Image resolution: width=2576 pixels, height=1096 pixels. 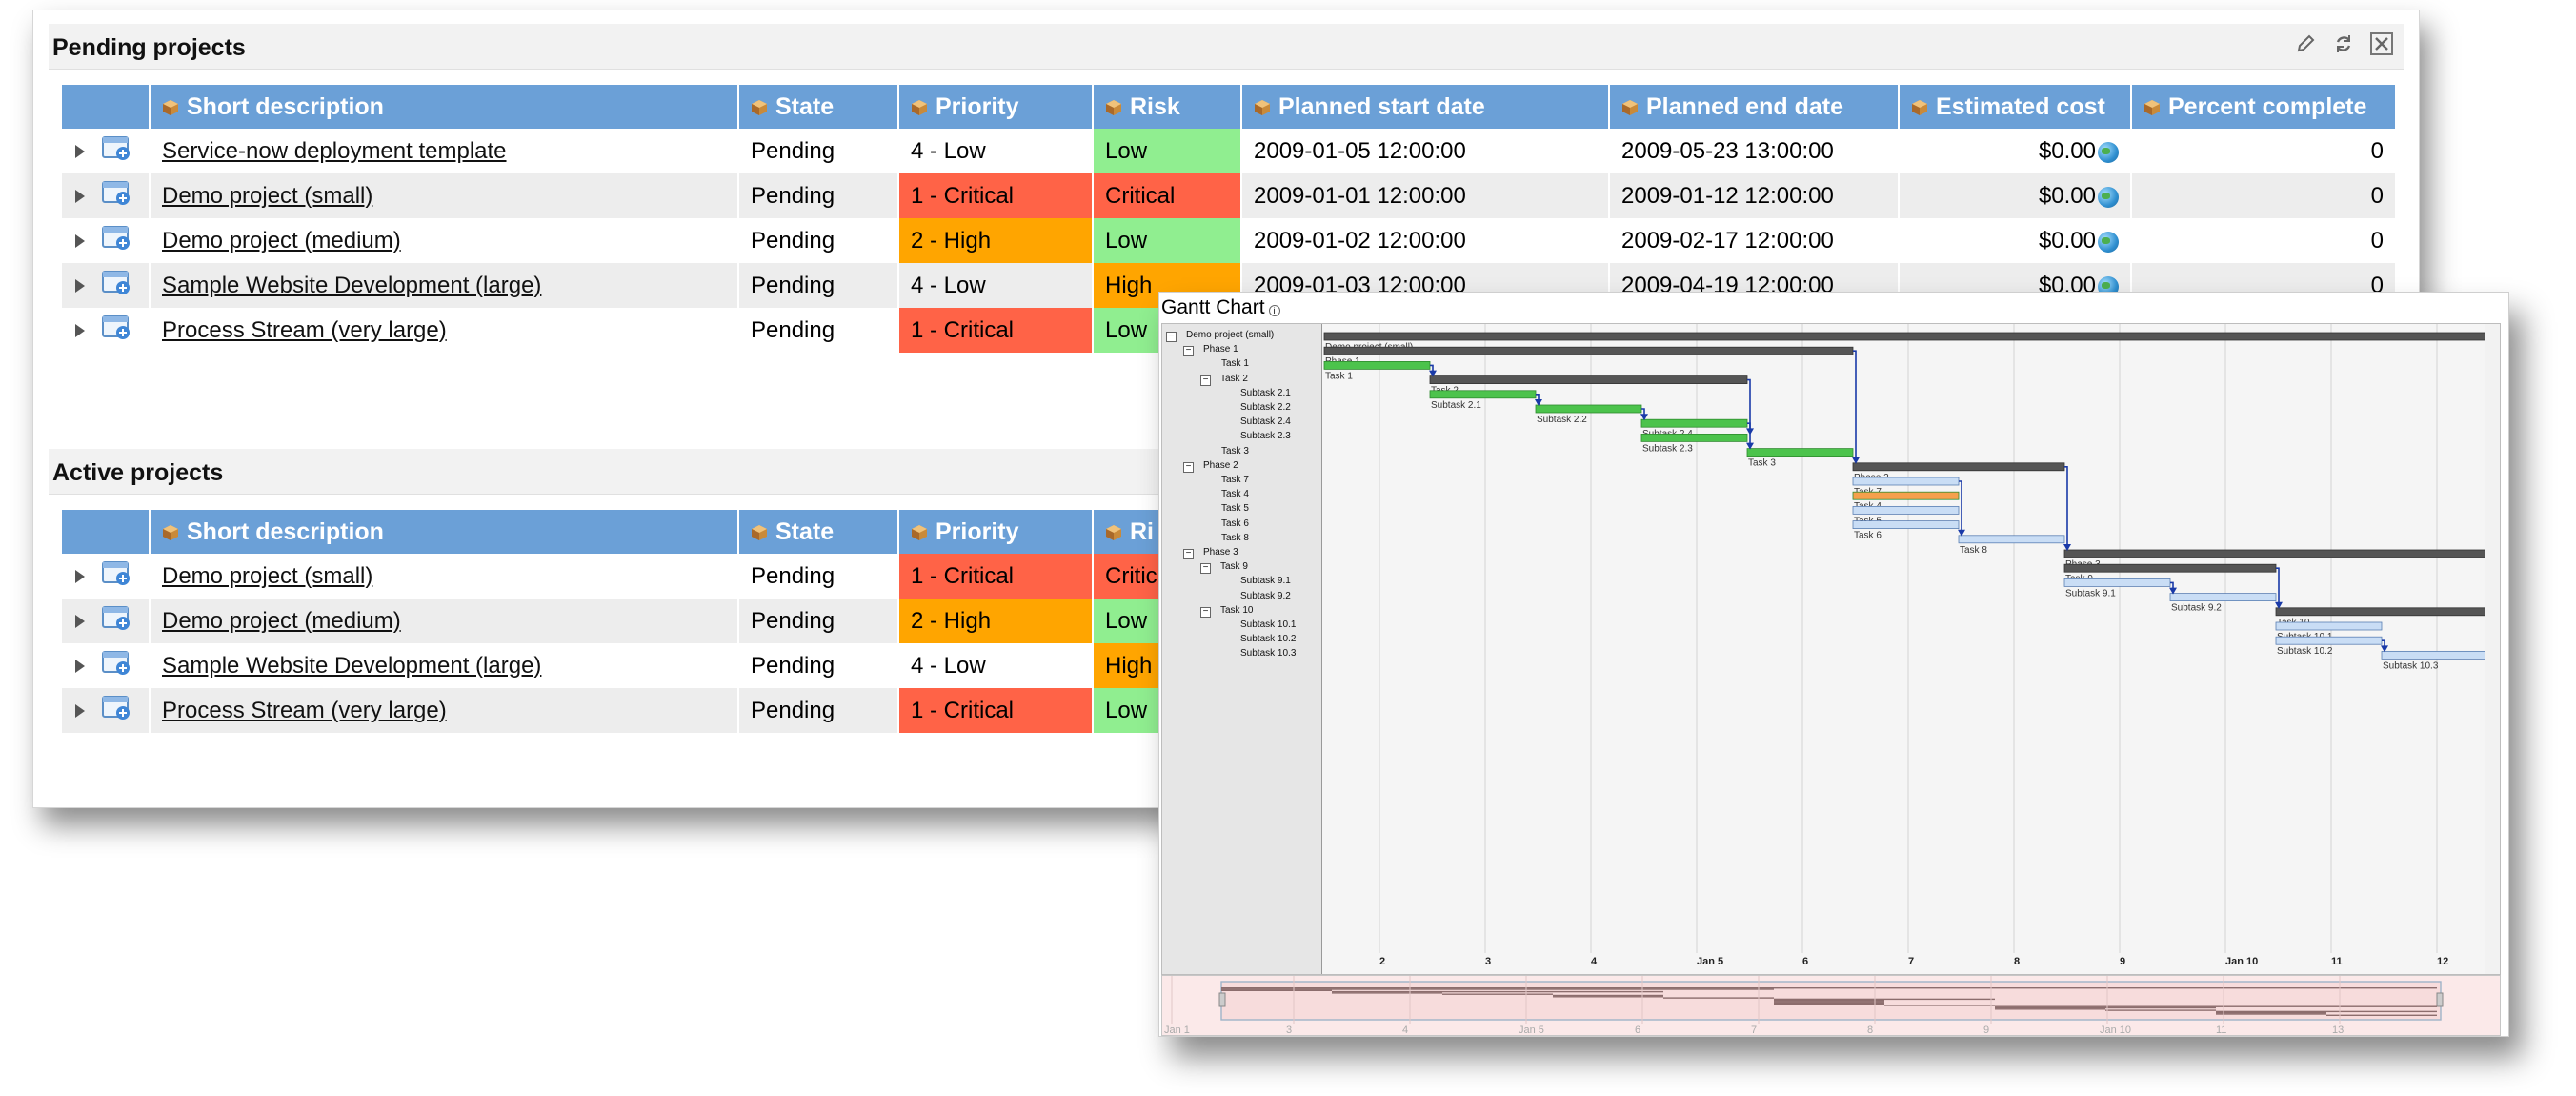 What do you see at coordinates (1226, 408) in the screenshot?
I see `tree-row: Subtask 2.2` at bounding box center [1226, 408].